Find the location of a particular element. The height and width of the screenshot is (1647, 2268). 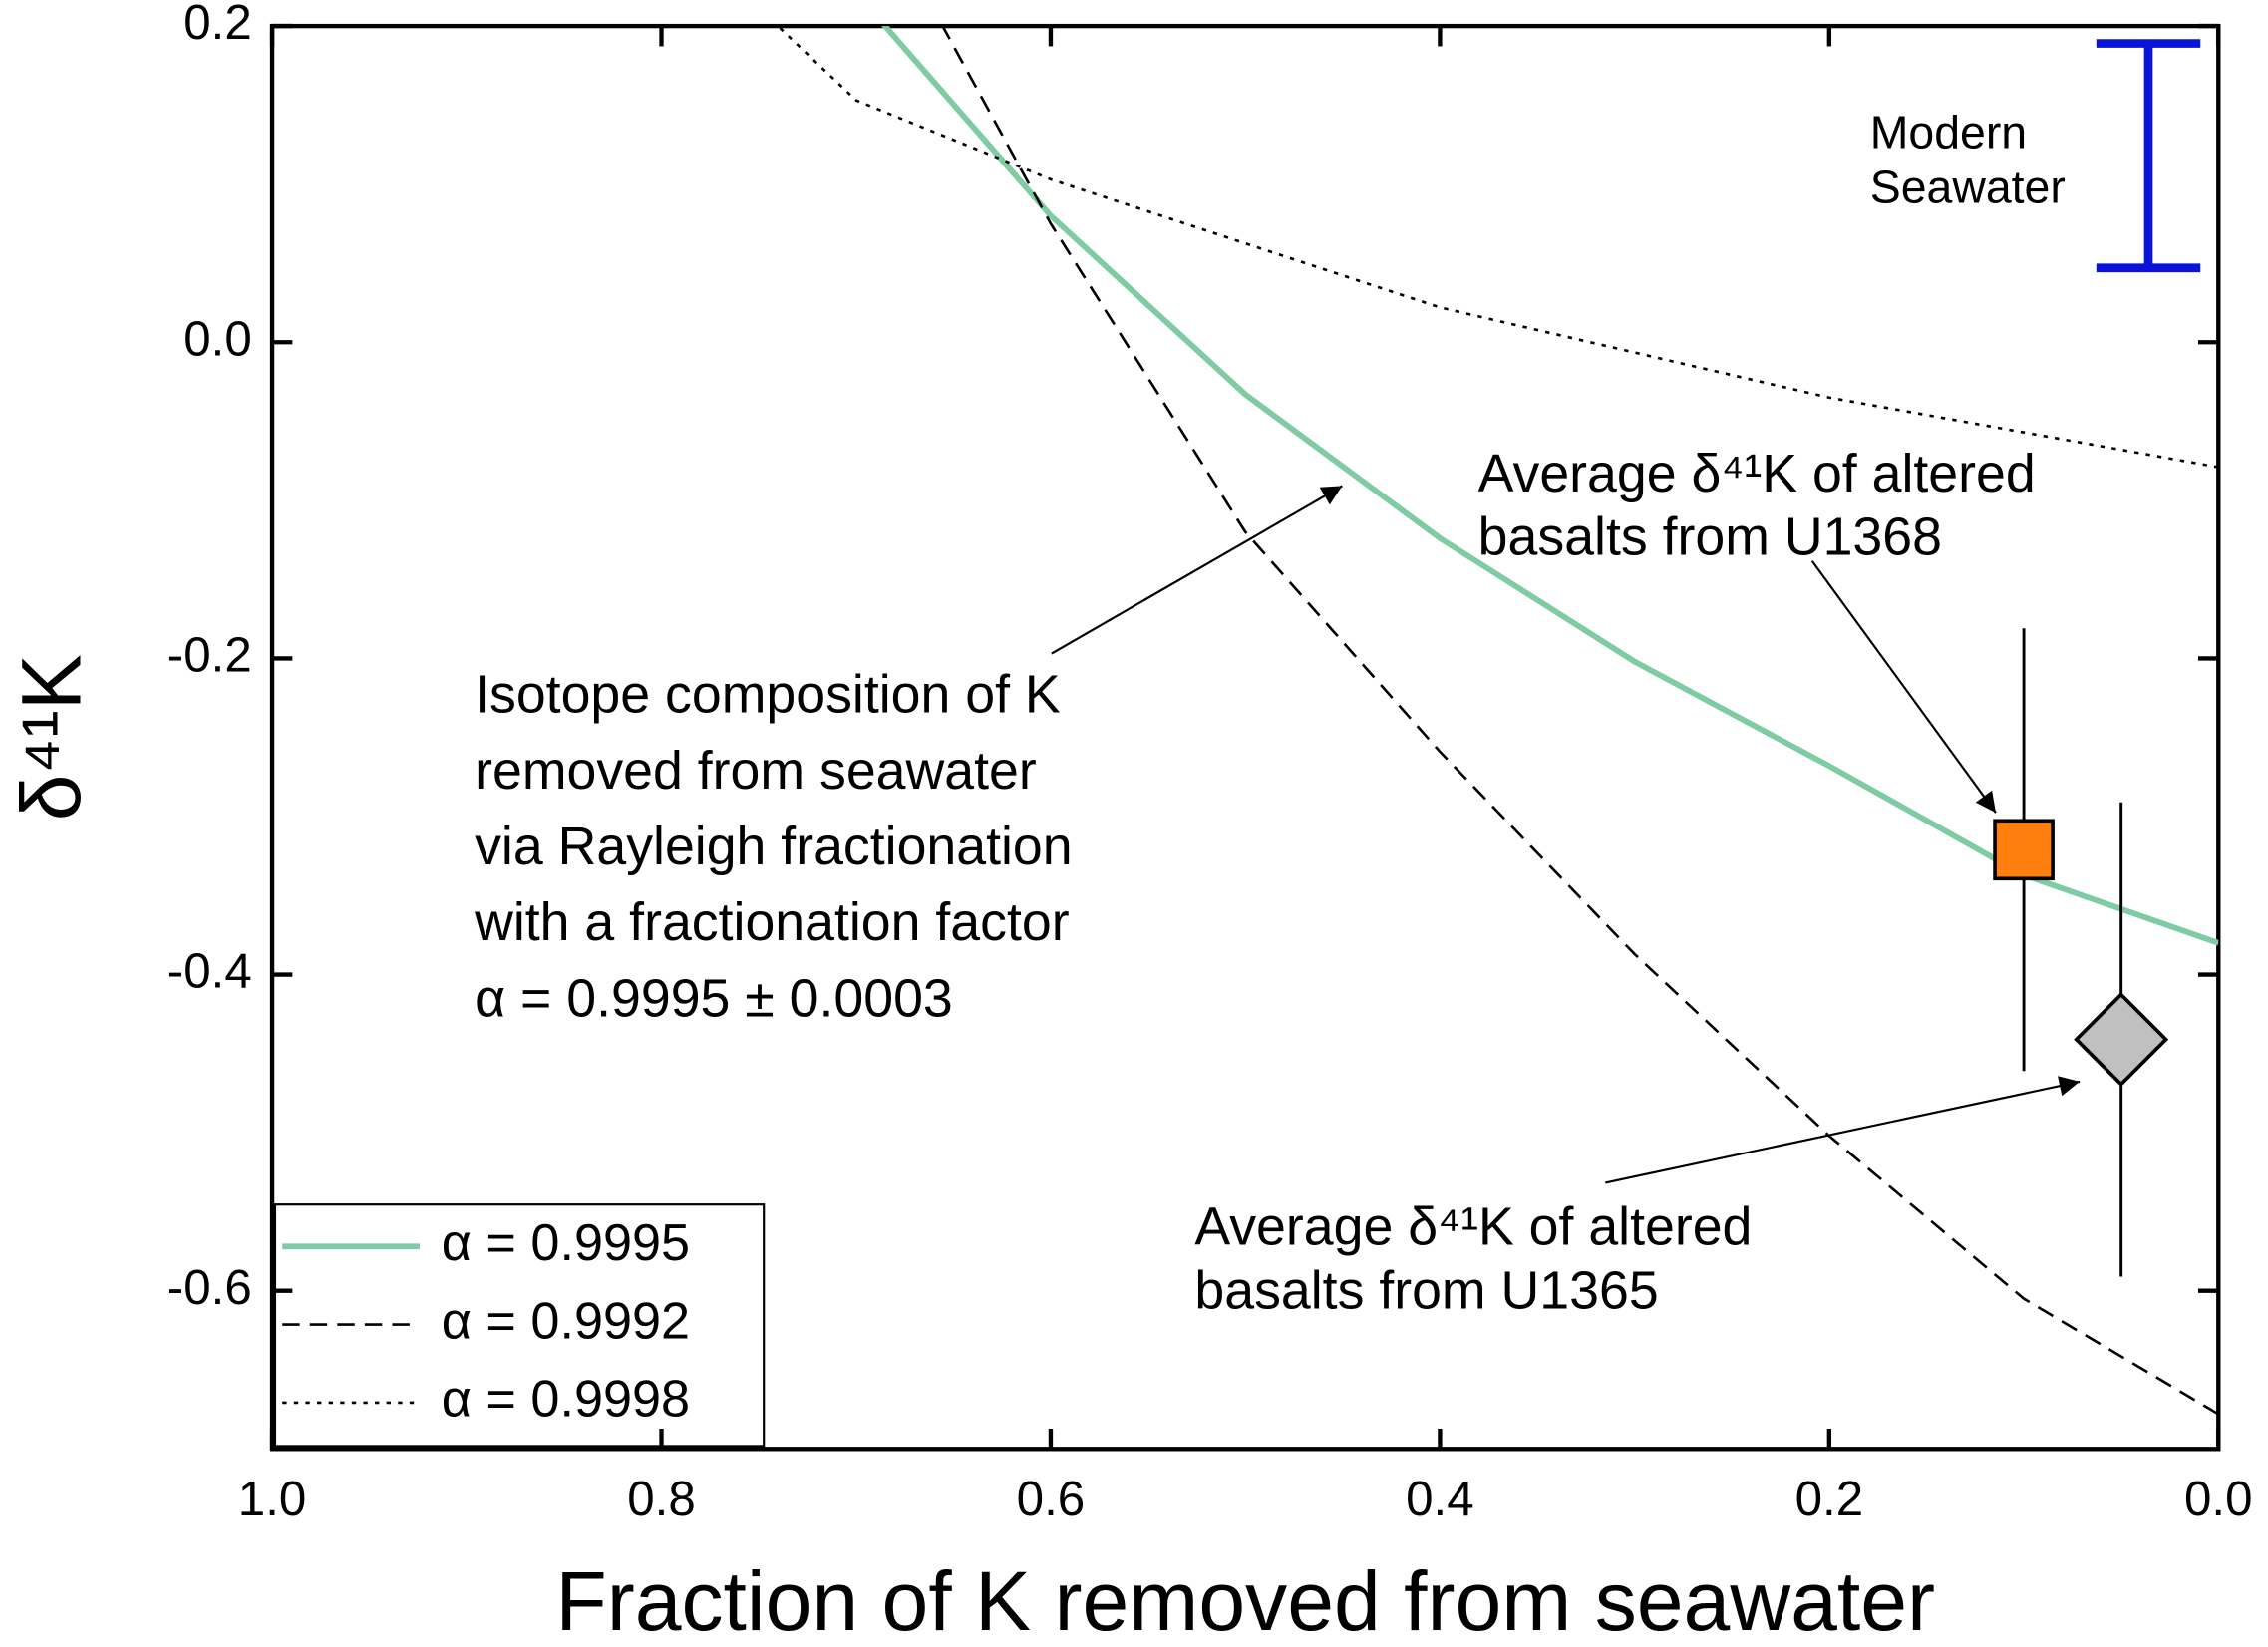

y-axis-title: δ⁴¹K is located at coordinates (52, 737).